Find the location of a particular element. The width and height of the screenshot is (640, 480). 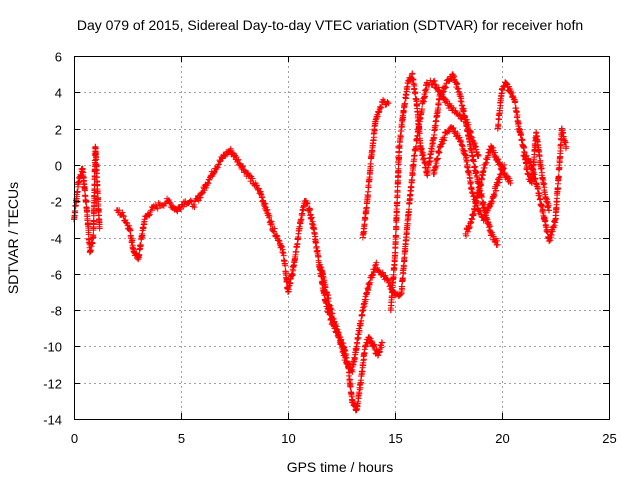

y-tick-label: -2 is located at coordinates (56, 202).